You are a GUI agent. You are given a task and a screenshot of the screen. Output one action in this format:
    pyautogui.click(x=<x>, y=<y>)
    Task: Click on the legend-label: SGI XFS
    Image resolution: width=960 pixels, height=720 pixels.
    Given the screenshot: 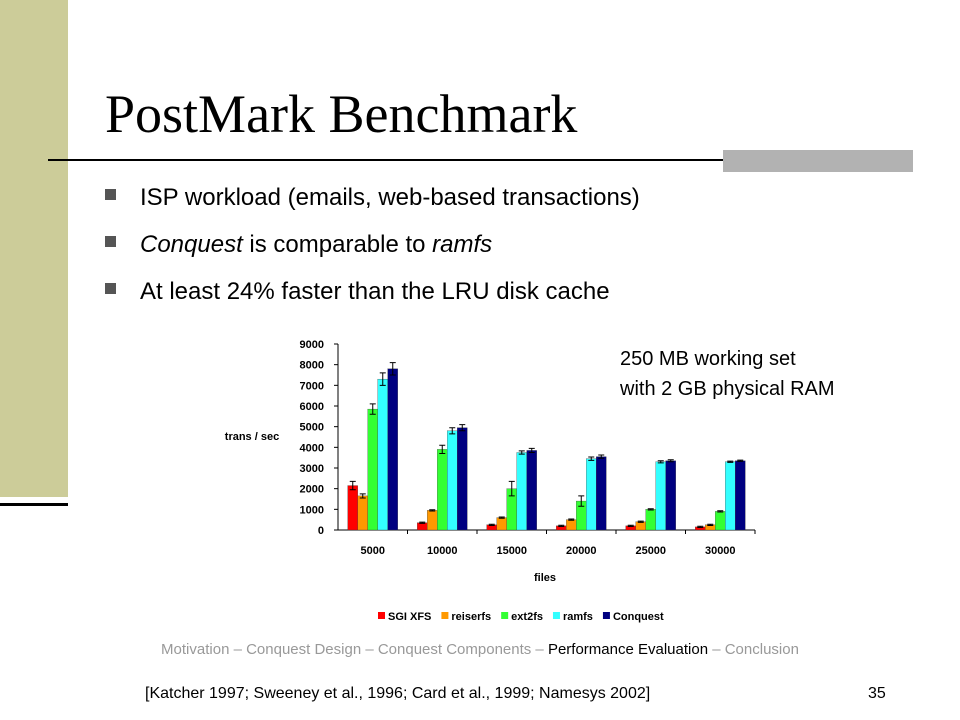 What is the action you would take?
    pyautogui.click(x=409, y=617)
    